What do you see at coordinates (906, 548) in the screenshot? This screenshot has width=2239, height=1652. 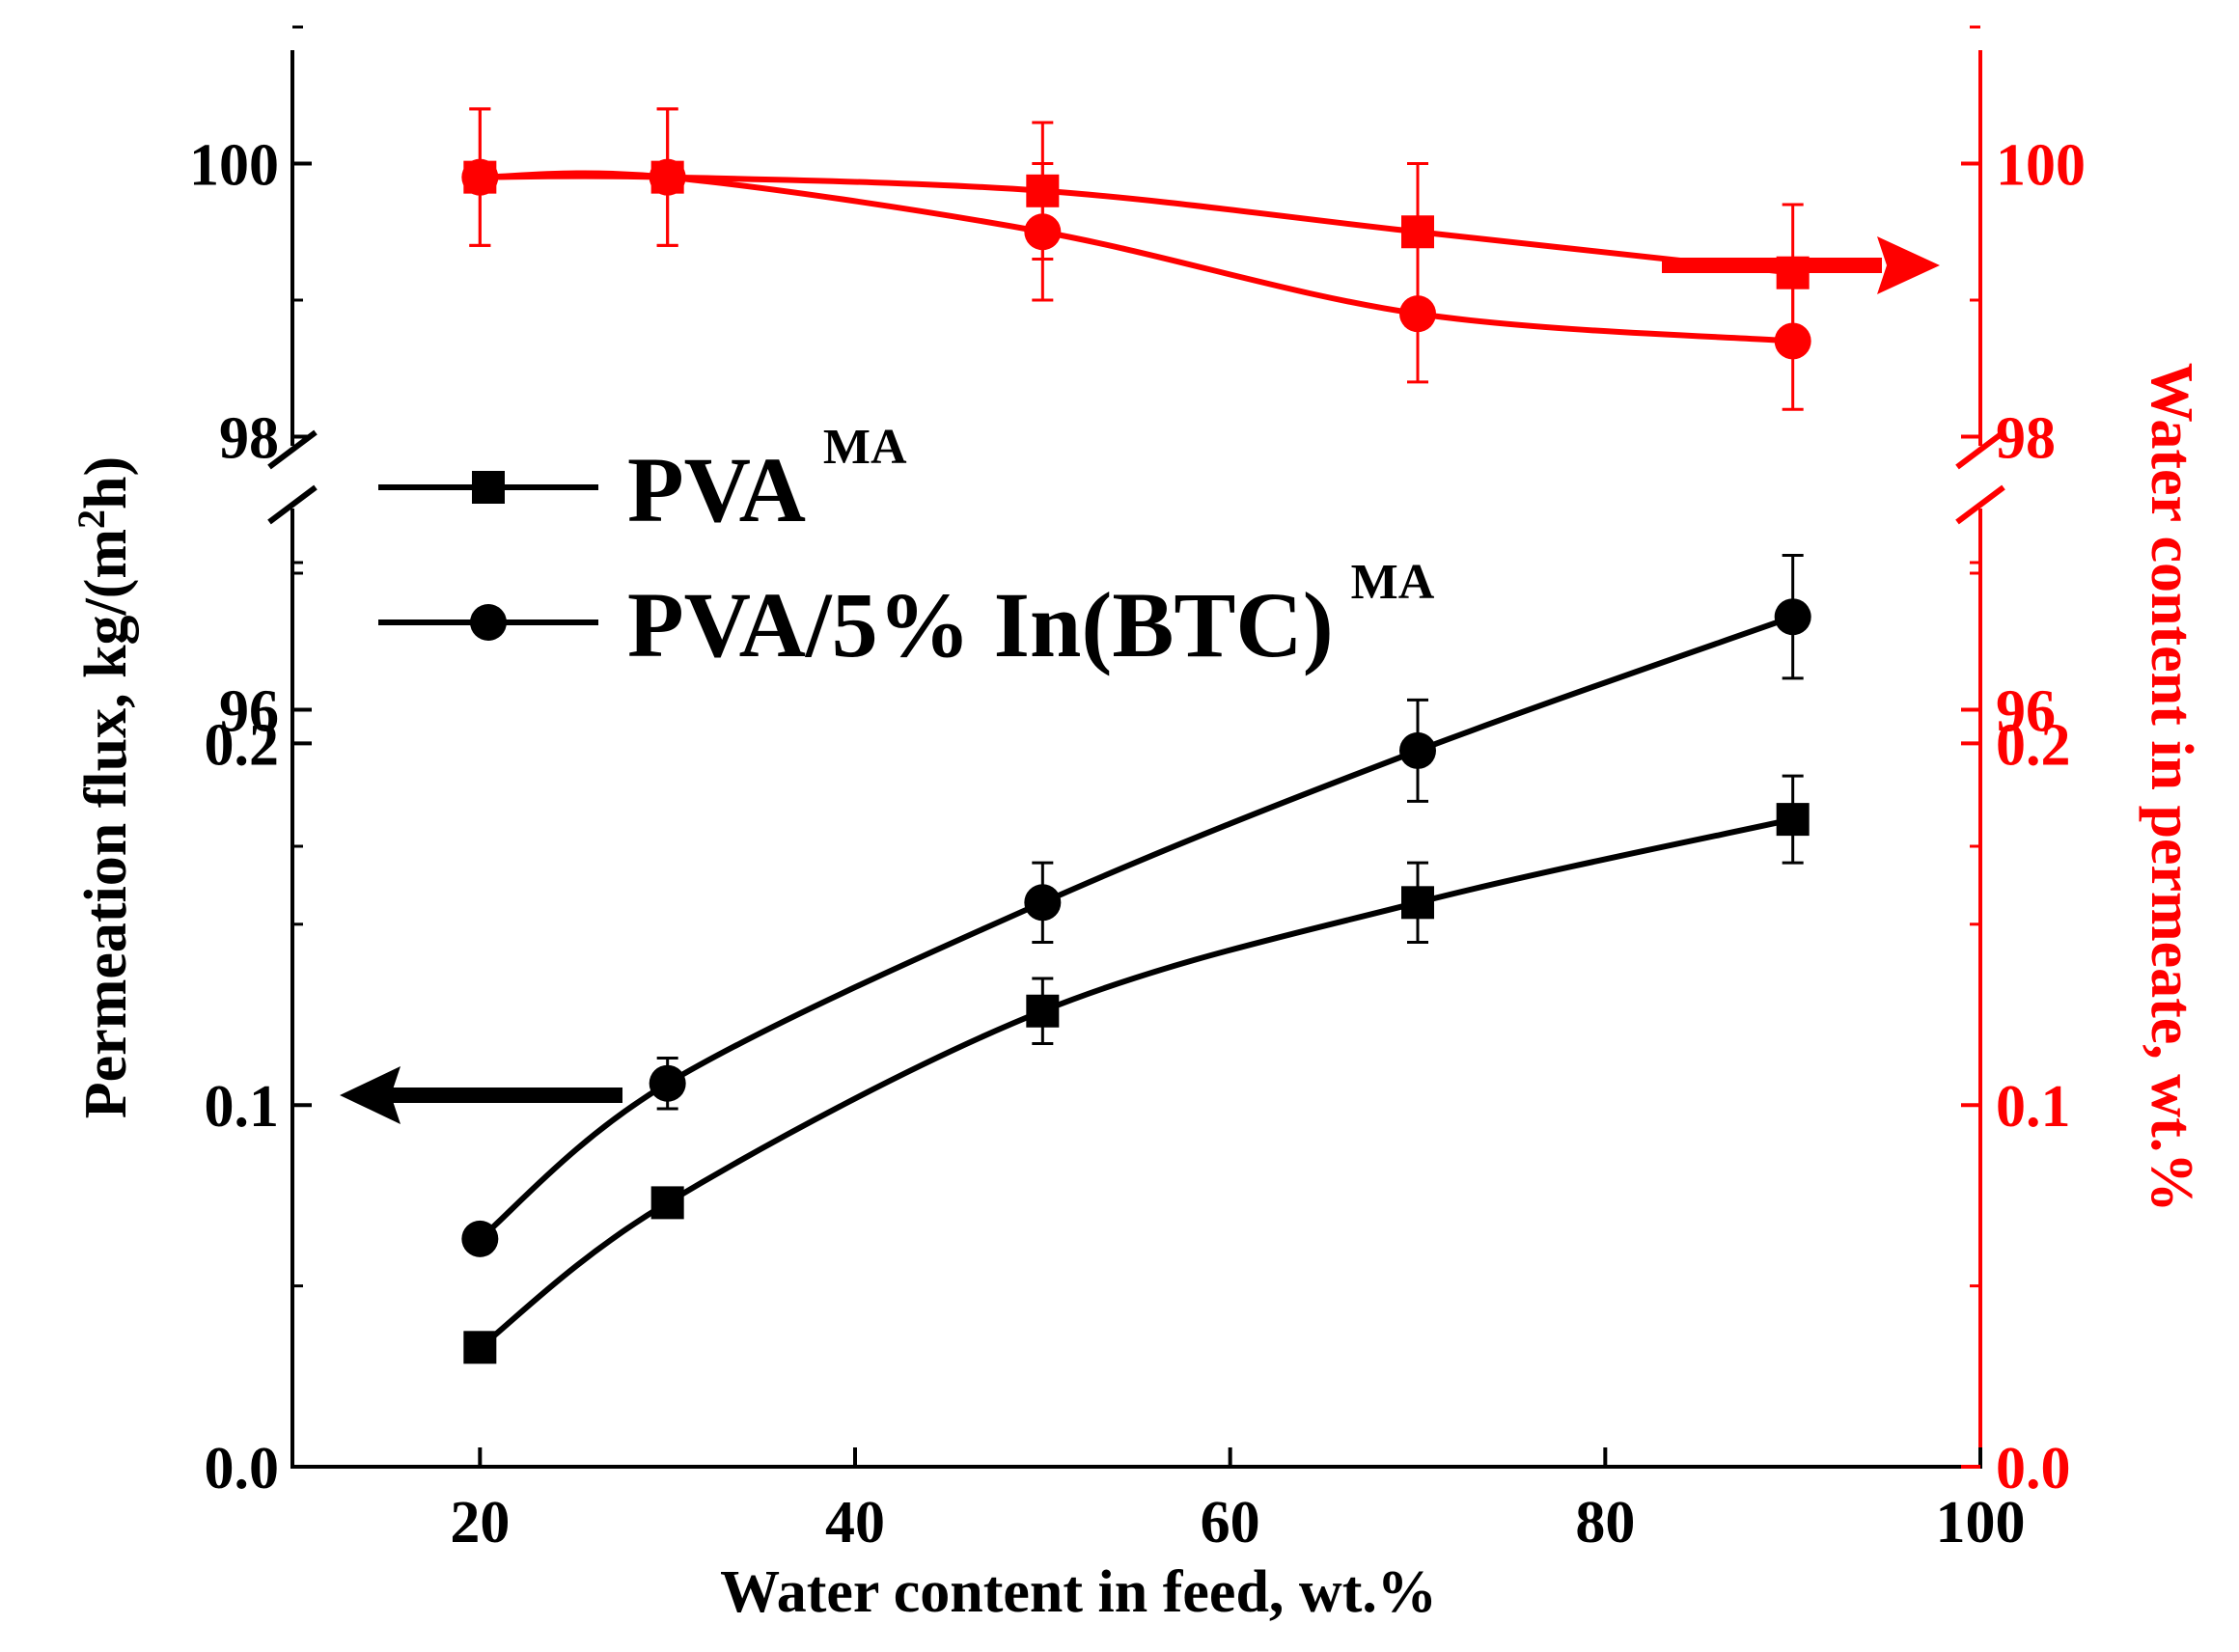 I see `legend: PVA MA PVA/5% In(BTC) MA` at bounding box center [906, 548].